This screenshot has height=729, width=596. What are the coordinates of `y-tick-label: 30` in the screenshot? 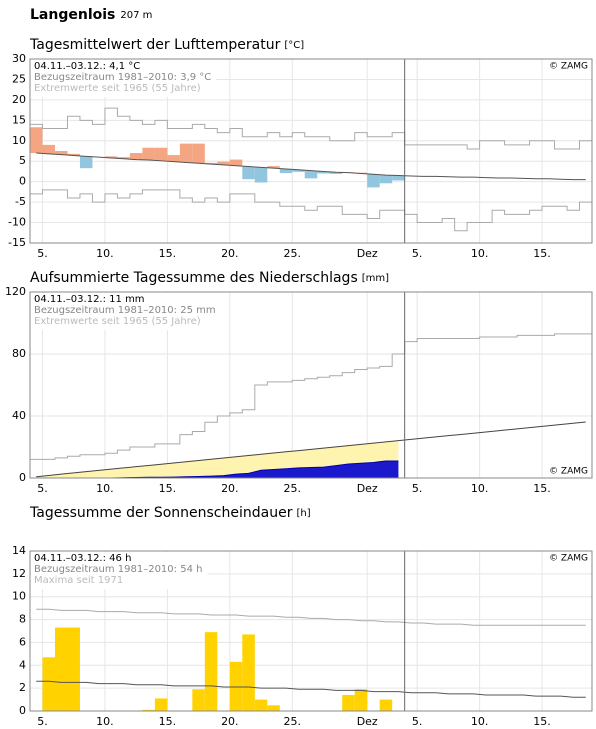 It's located at (19, 58).